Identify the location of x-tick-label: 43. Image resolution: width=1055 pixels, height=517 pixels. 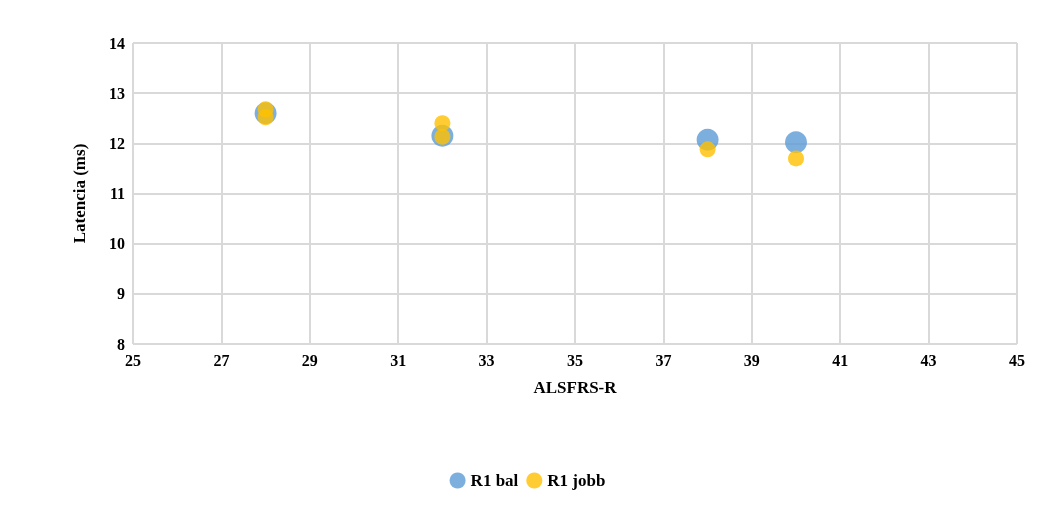
(928, 360).